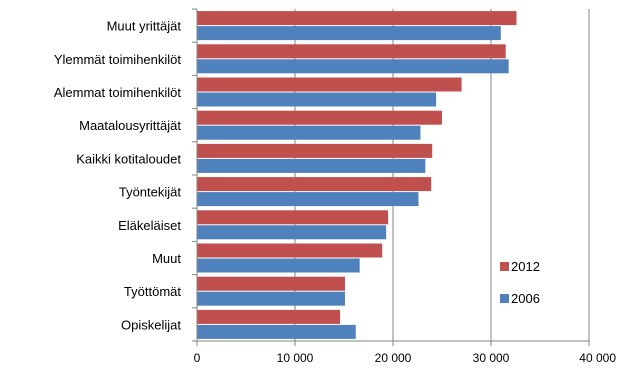 Image resolution: width=618 pixels, height=370 pixels. Describe the element at coordinates (144, 26) in the screenshot. I see `category-label: Muut yrittäjät` at that location.